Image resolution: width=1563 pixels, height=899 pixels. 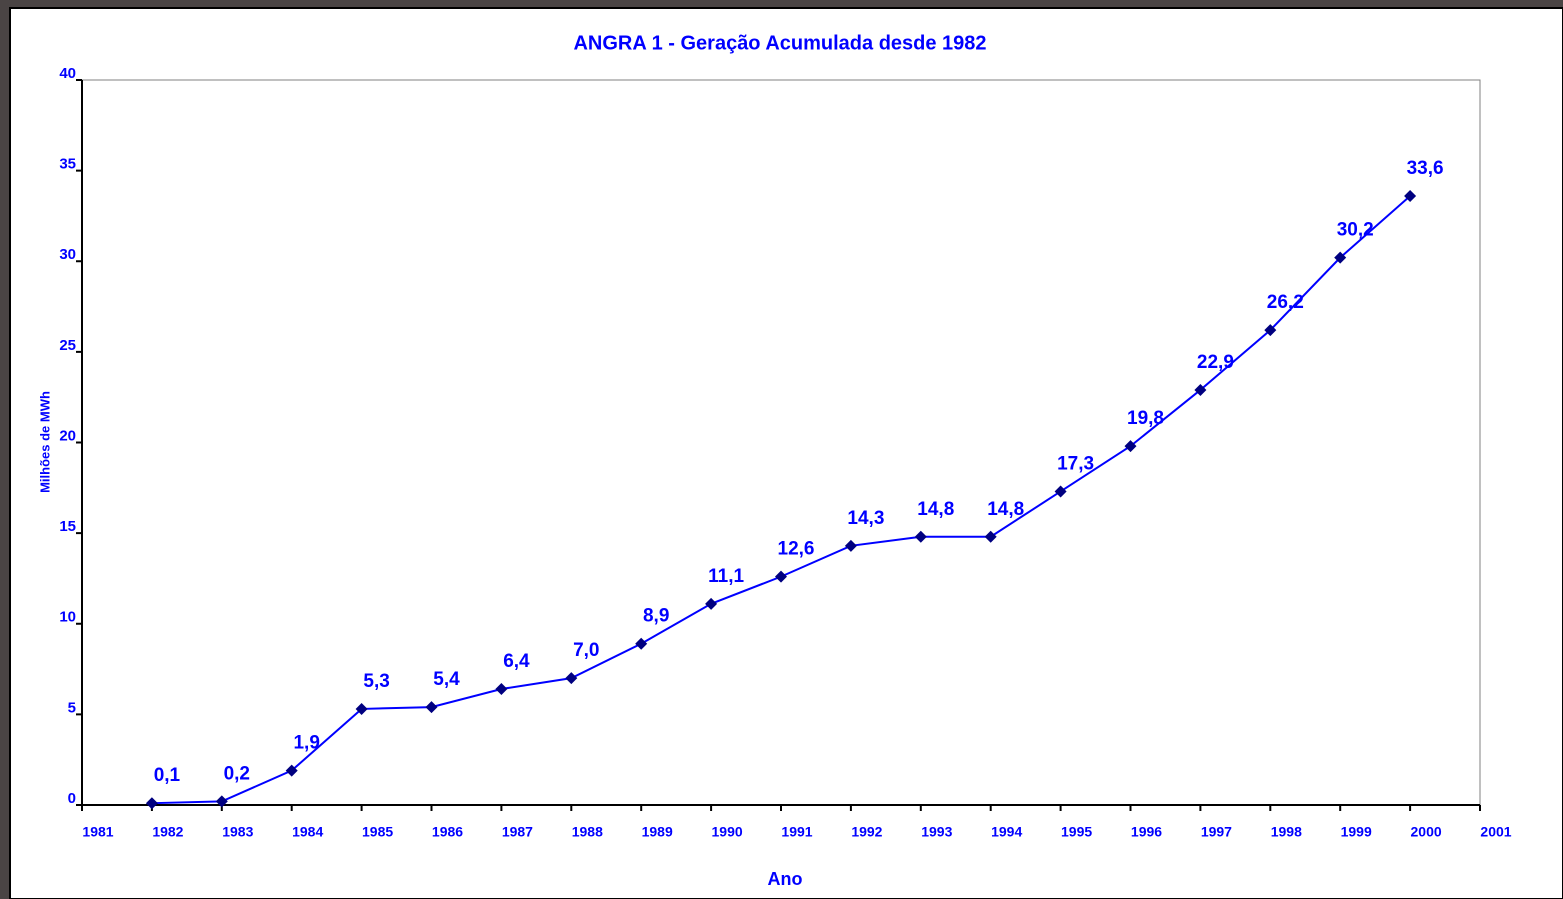 What do you see at coordinates (727, 832) in the screenshot?
I see `x-tick-label: 1990` at bounding box center [727, 832].